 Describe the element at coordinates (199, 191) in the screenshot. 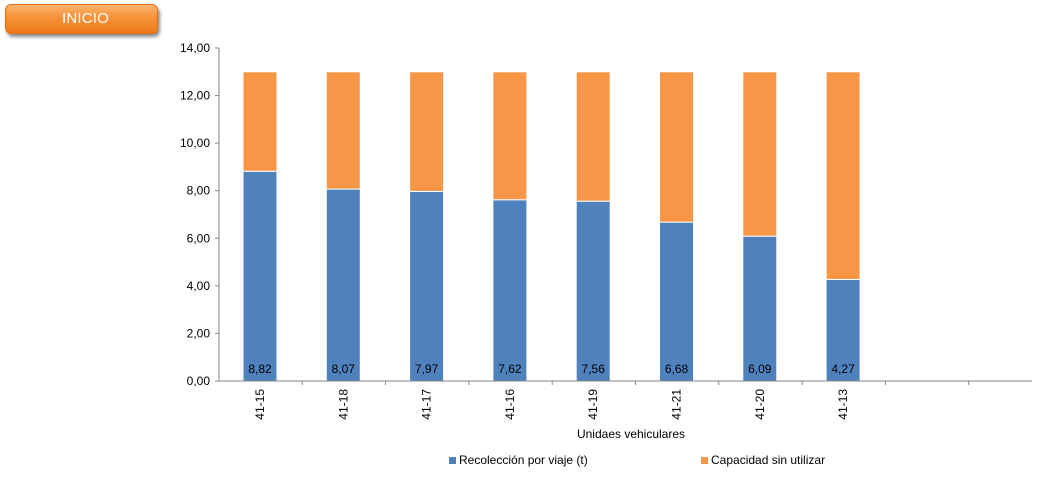

I see `y-tick-label: 8,00` at that location.